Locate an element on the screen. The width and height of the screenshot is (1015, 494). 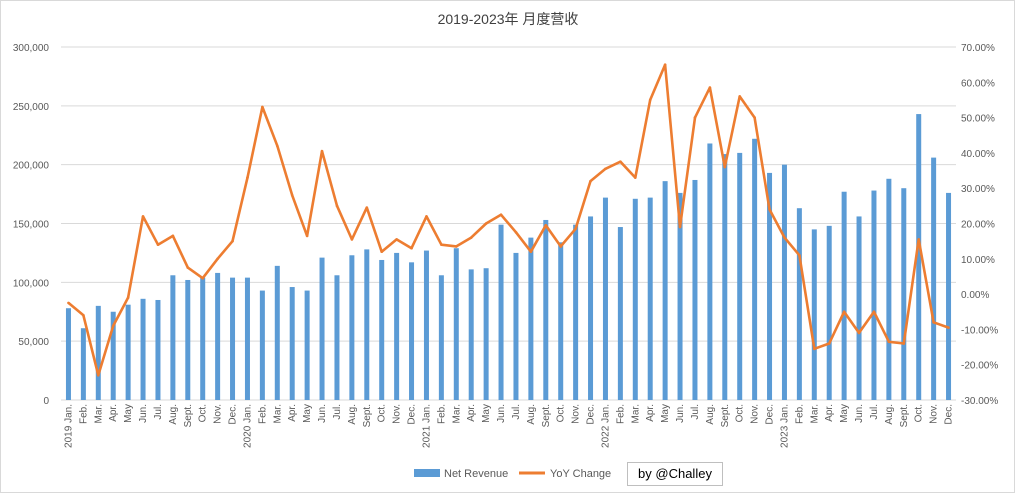
x-axis-tick-label: 2019 Jan. is located at coordinates (68, 426).